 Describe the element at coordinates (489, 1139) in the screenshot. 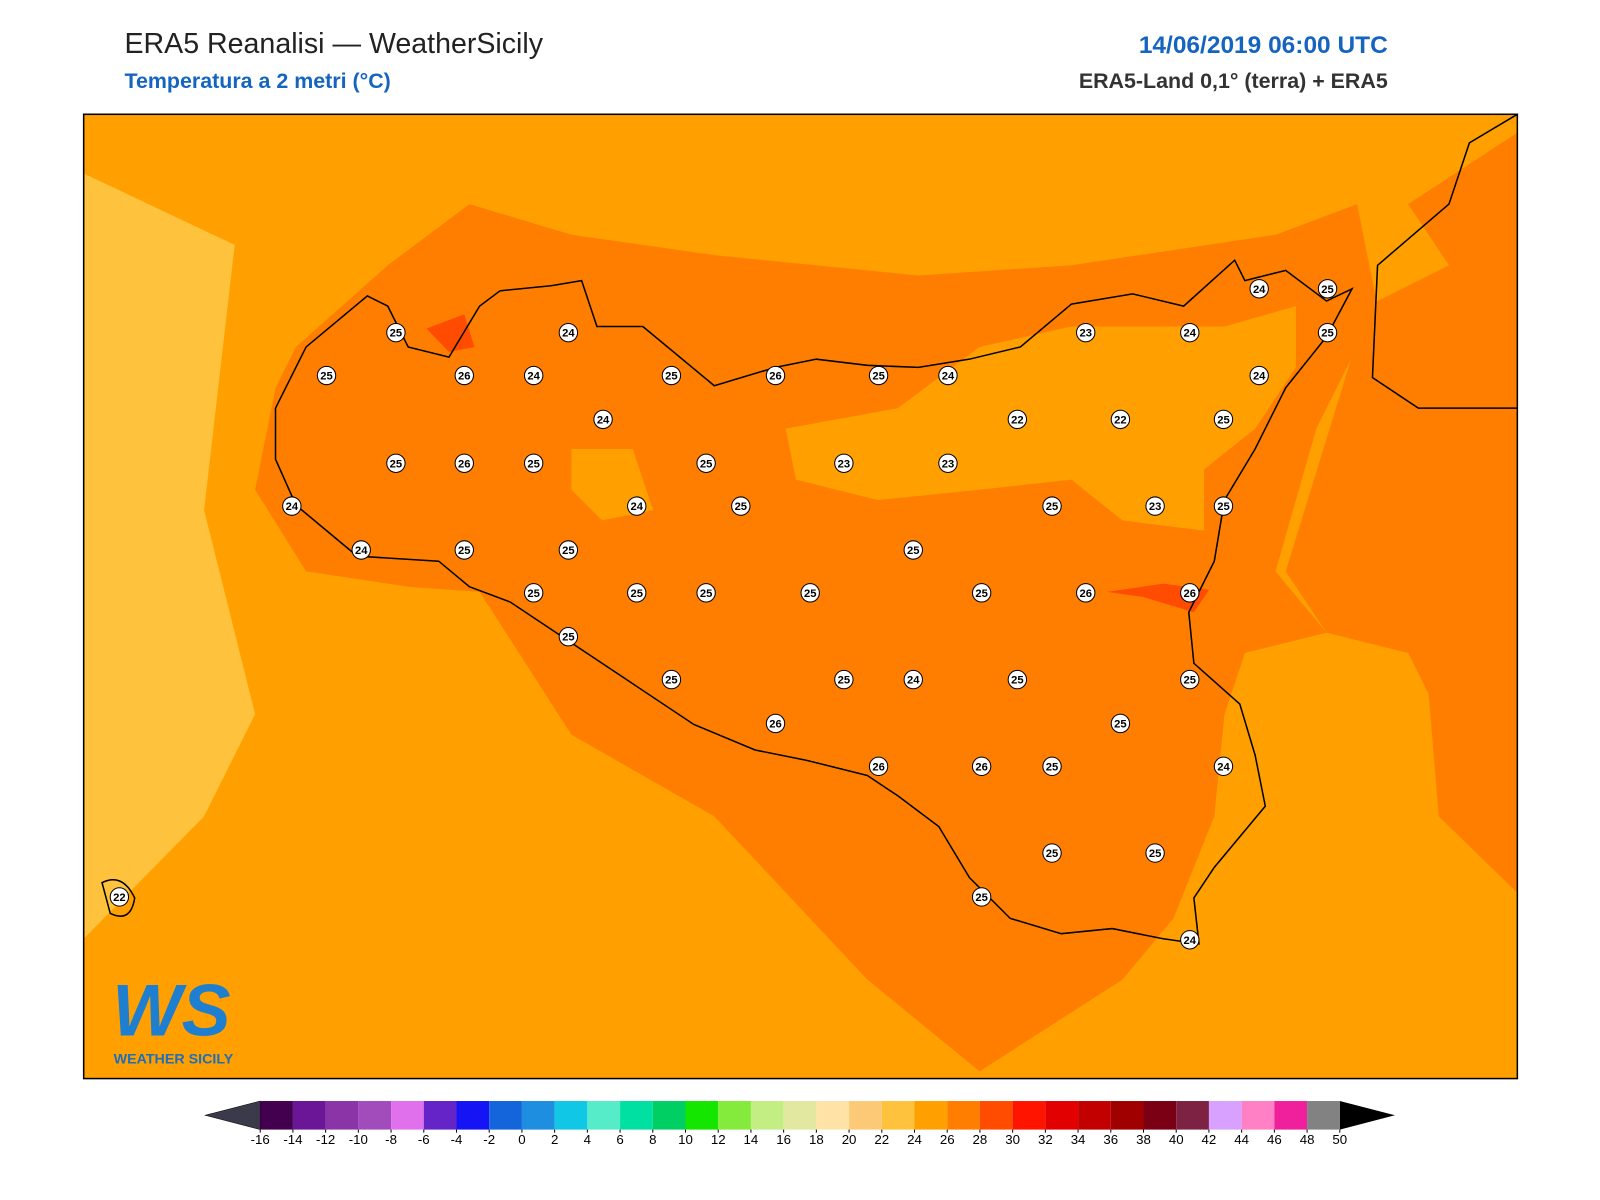

I see `colorbar-tick-label: -2` at that location.